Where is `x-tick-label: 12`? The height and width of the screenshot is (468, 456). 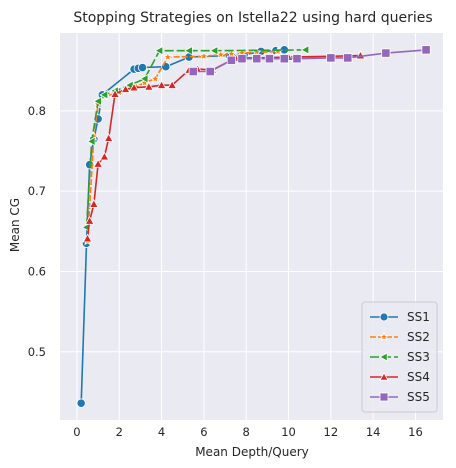
x-tick-label: 12 is located at coordinates (331, 432).